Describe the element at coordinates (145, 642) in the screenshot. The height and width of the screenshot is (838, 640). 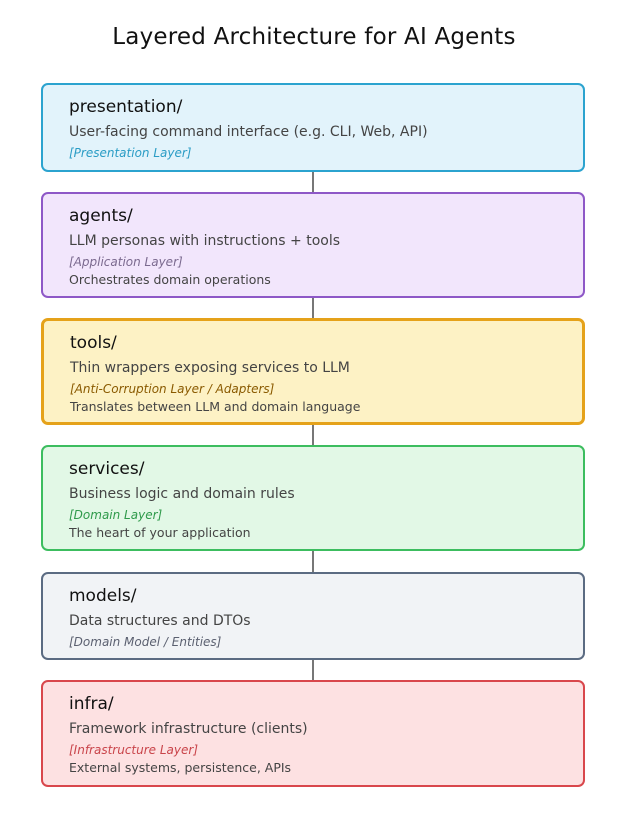
I see `layer-tag: [Domain Model / Entities]` at that location.